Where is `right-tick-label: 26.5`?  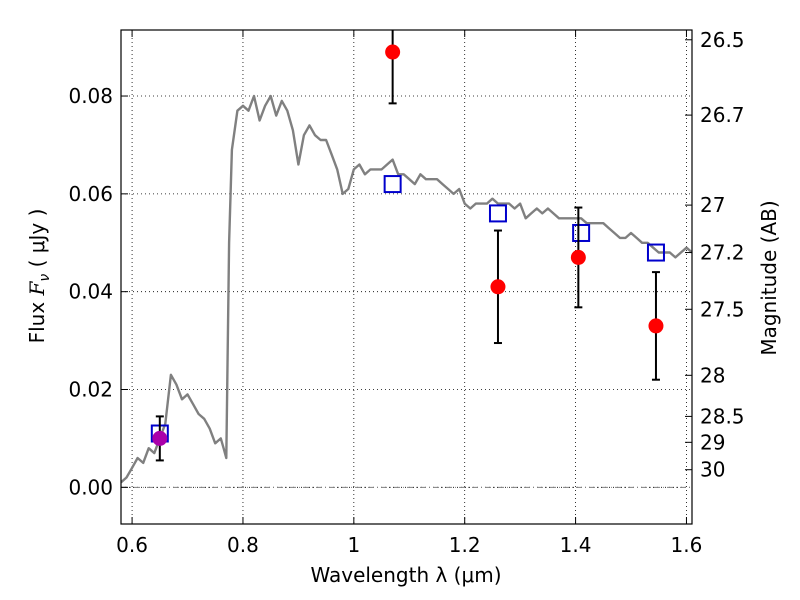
right-tick-label: 26.5 is located at coordinates (722, 40).